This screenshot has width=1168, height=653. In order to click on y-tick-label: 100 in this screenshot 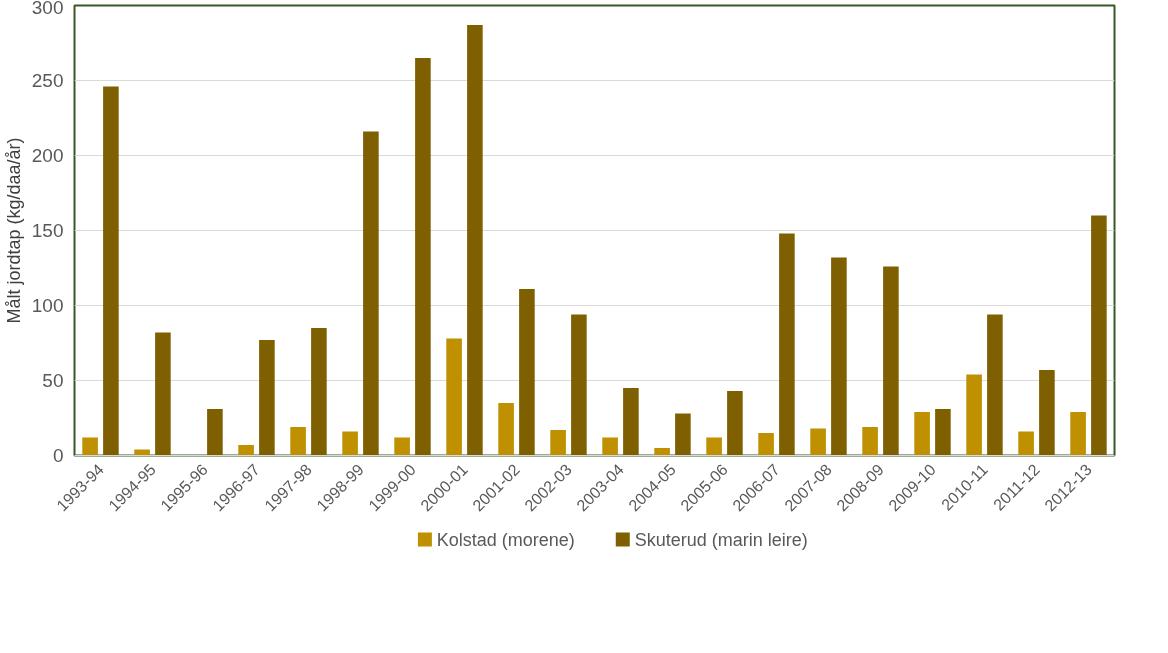, I will do `click(47, 305)`.